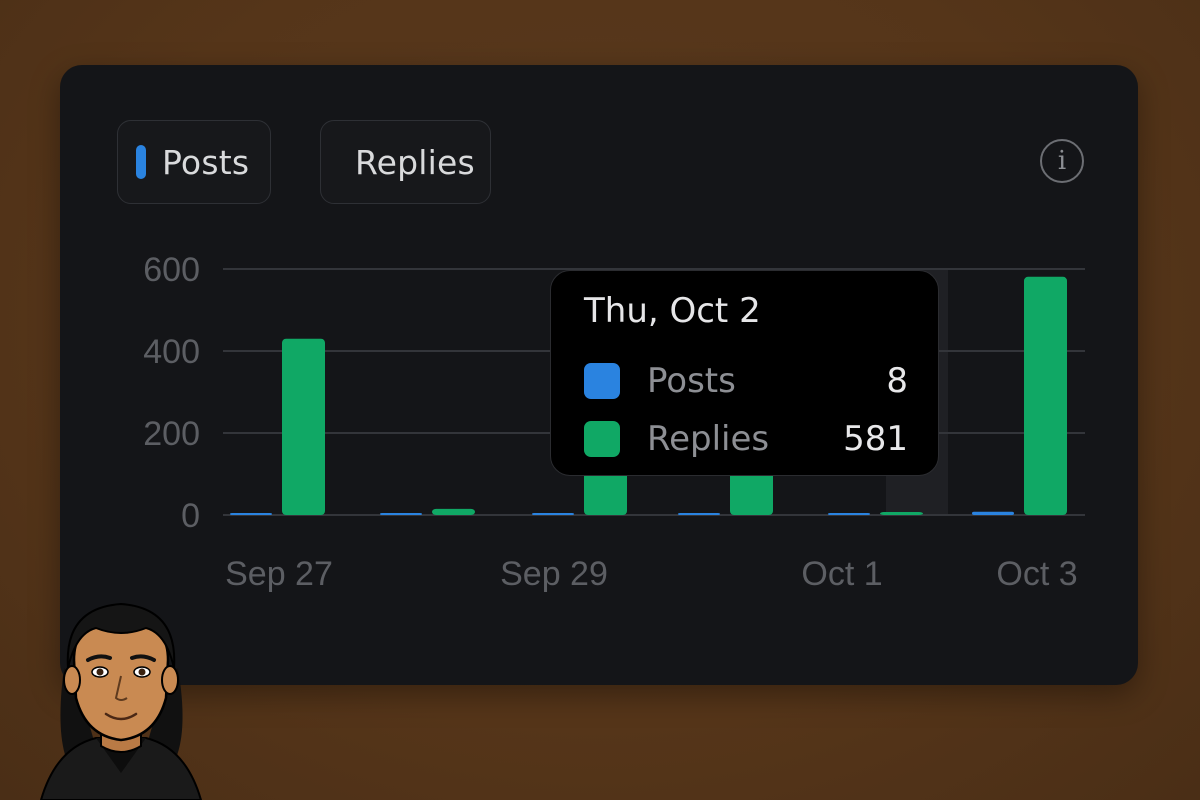 The image size is (1200, 800). What do you see at coordinates (415, 162) in the screenshot?
I see `legend-replies-label: Replies` at bounding box center [415, 162].